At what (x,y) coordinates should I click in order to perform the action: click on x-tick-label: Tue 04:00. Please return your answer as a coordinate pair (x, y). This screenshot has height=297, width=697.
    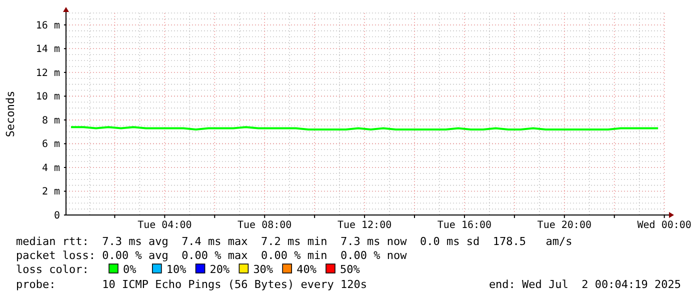
    Looking at the image, I should click on (165, 225).